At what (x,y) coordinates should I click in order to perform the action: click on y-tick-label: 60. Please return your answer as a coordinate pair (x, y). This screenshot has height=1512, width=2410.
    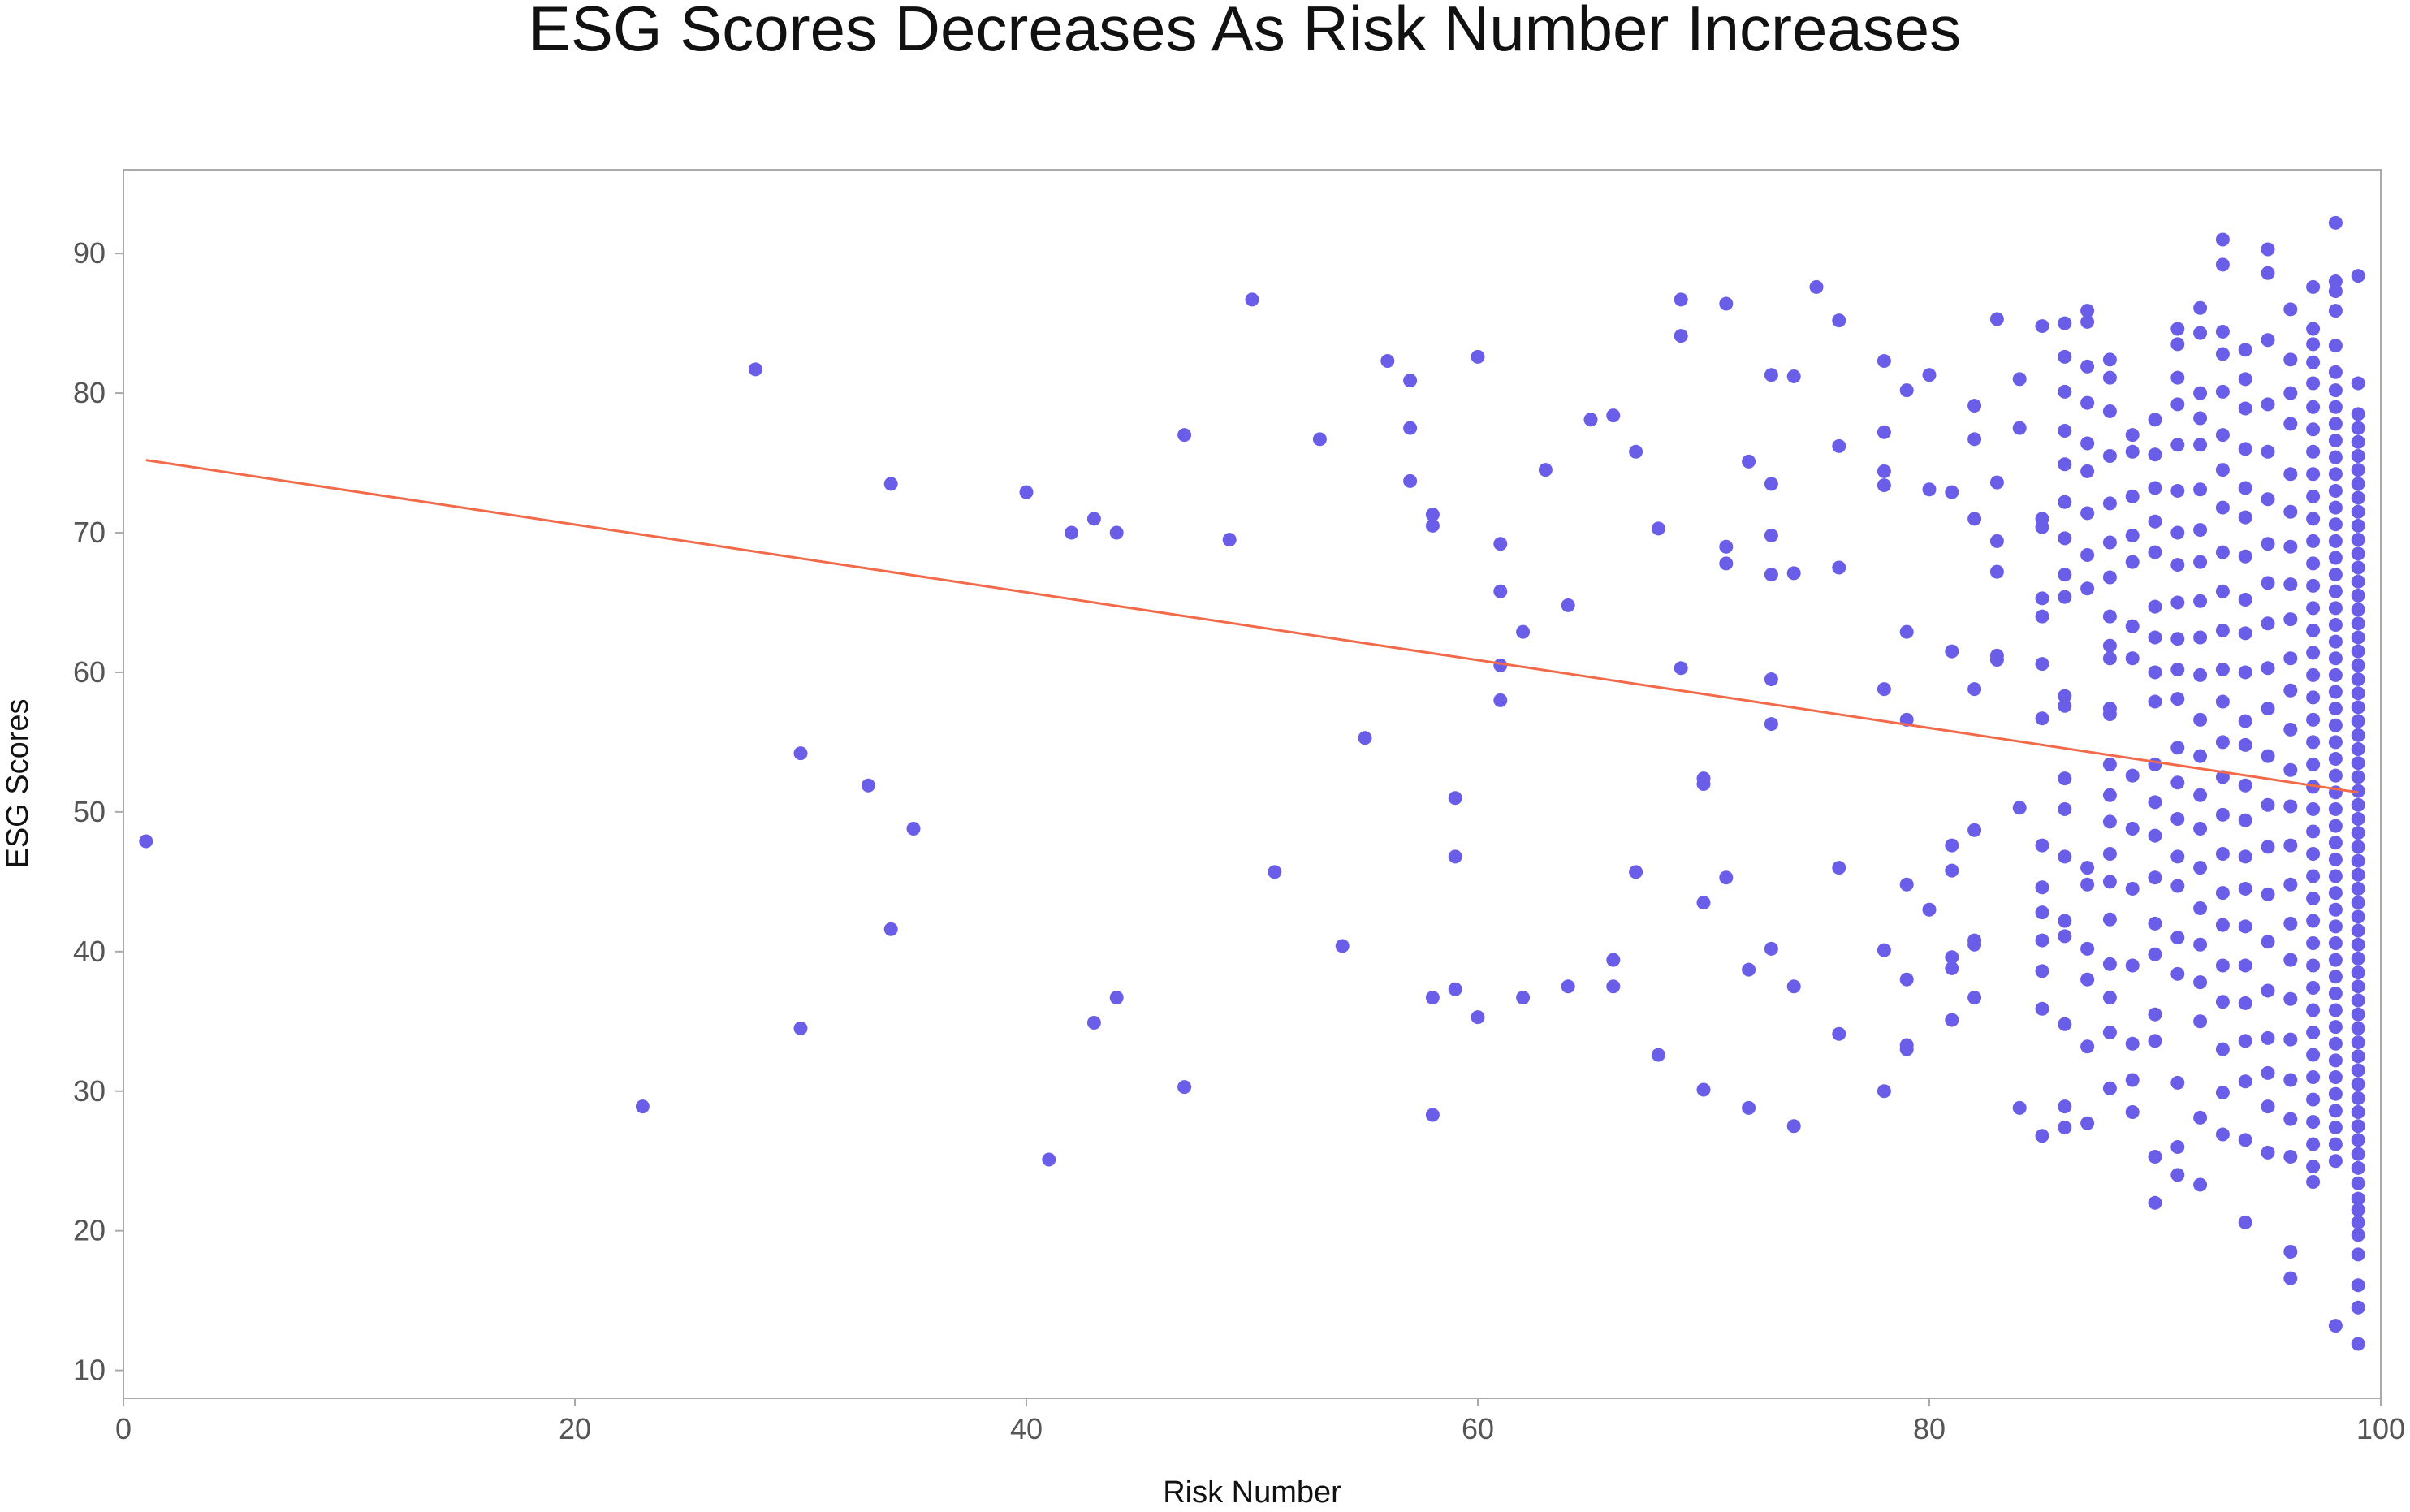
    Looking at the image, I should click on (89, 672).